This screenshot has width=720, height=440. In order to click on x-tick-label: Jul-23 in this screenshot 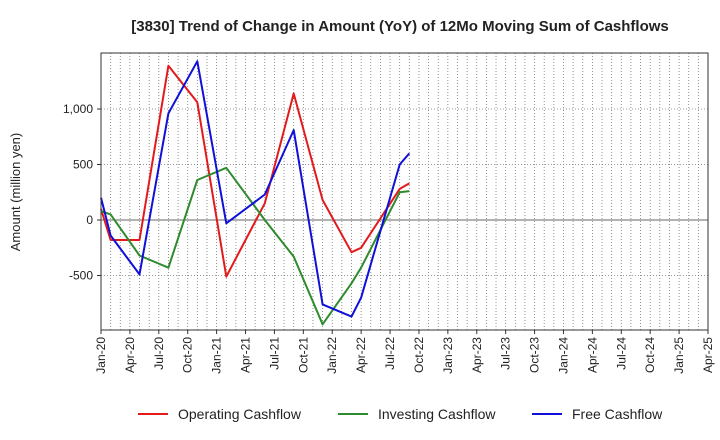, I will do `click(506, 353)`.